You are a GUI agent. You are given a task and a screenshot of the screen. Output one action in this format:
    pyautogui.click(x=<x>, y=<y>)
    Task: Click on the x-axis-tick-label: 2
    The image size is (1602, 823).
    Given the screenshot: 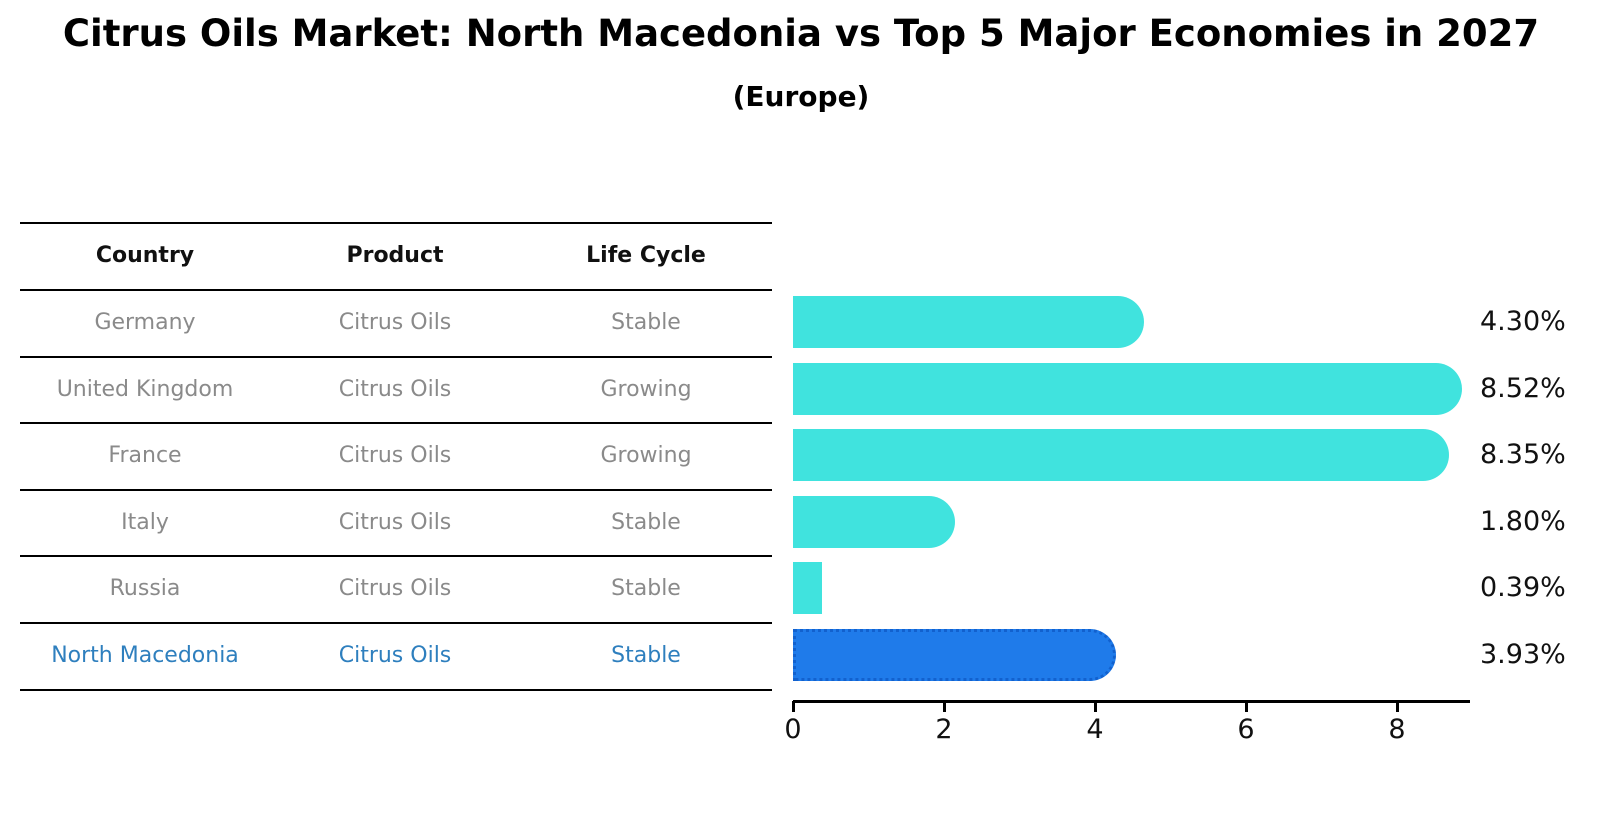 What is the action you would take?
    pyautogui.click(x=944, y=729)
    